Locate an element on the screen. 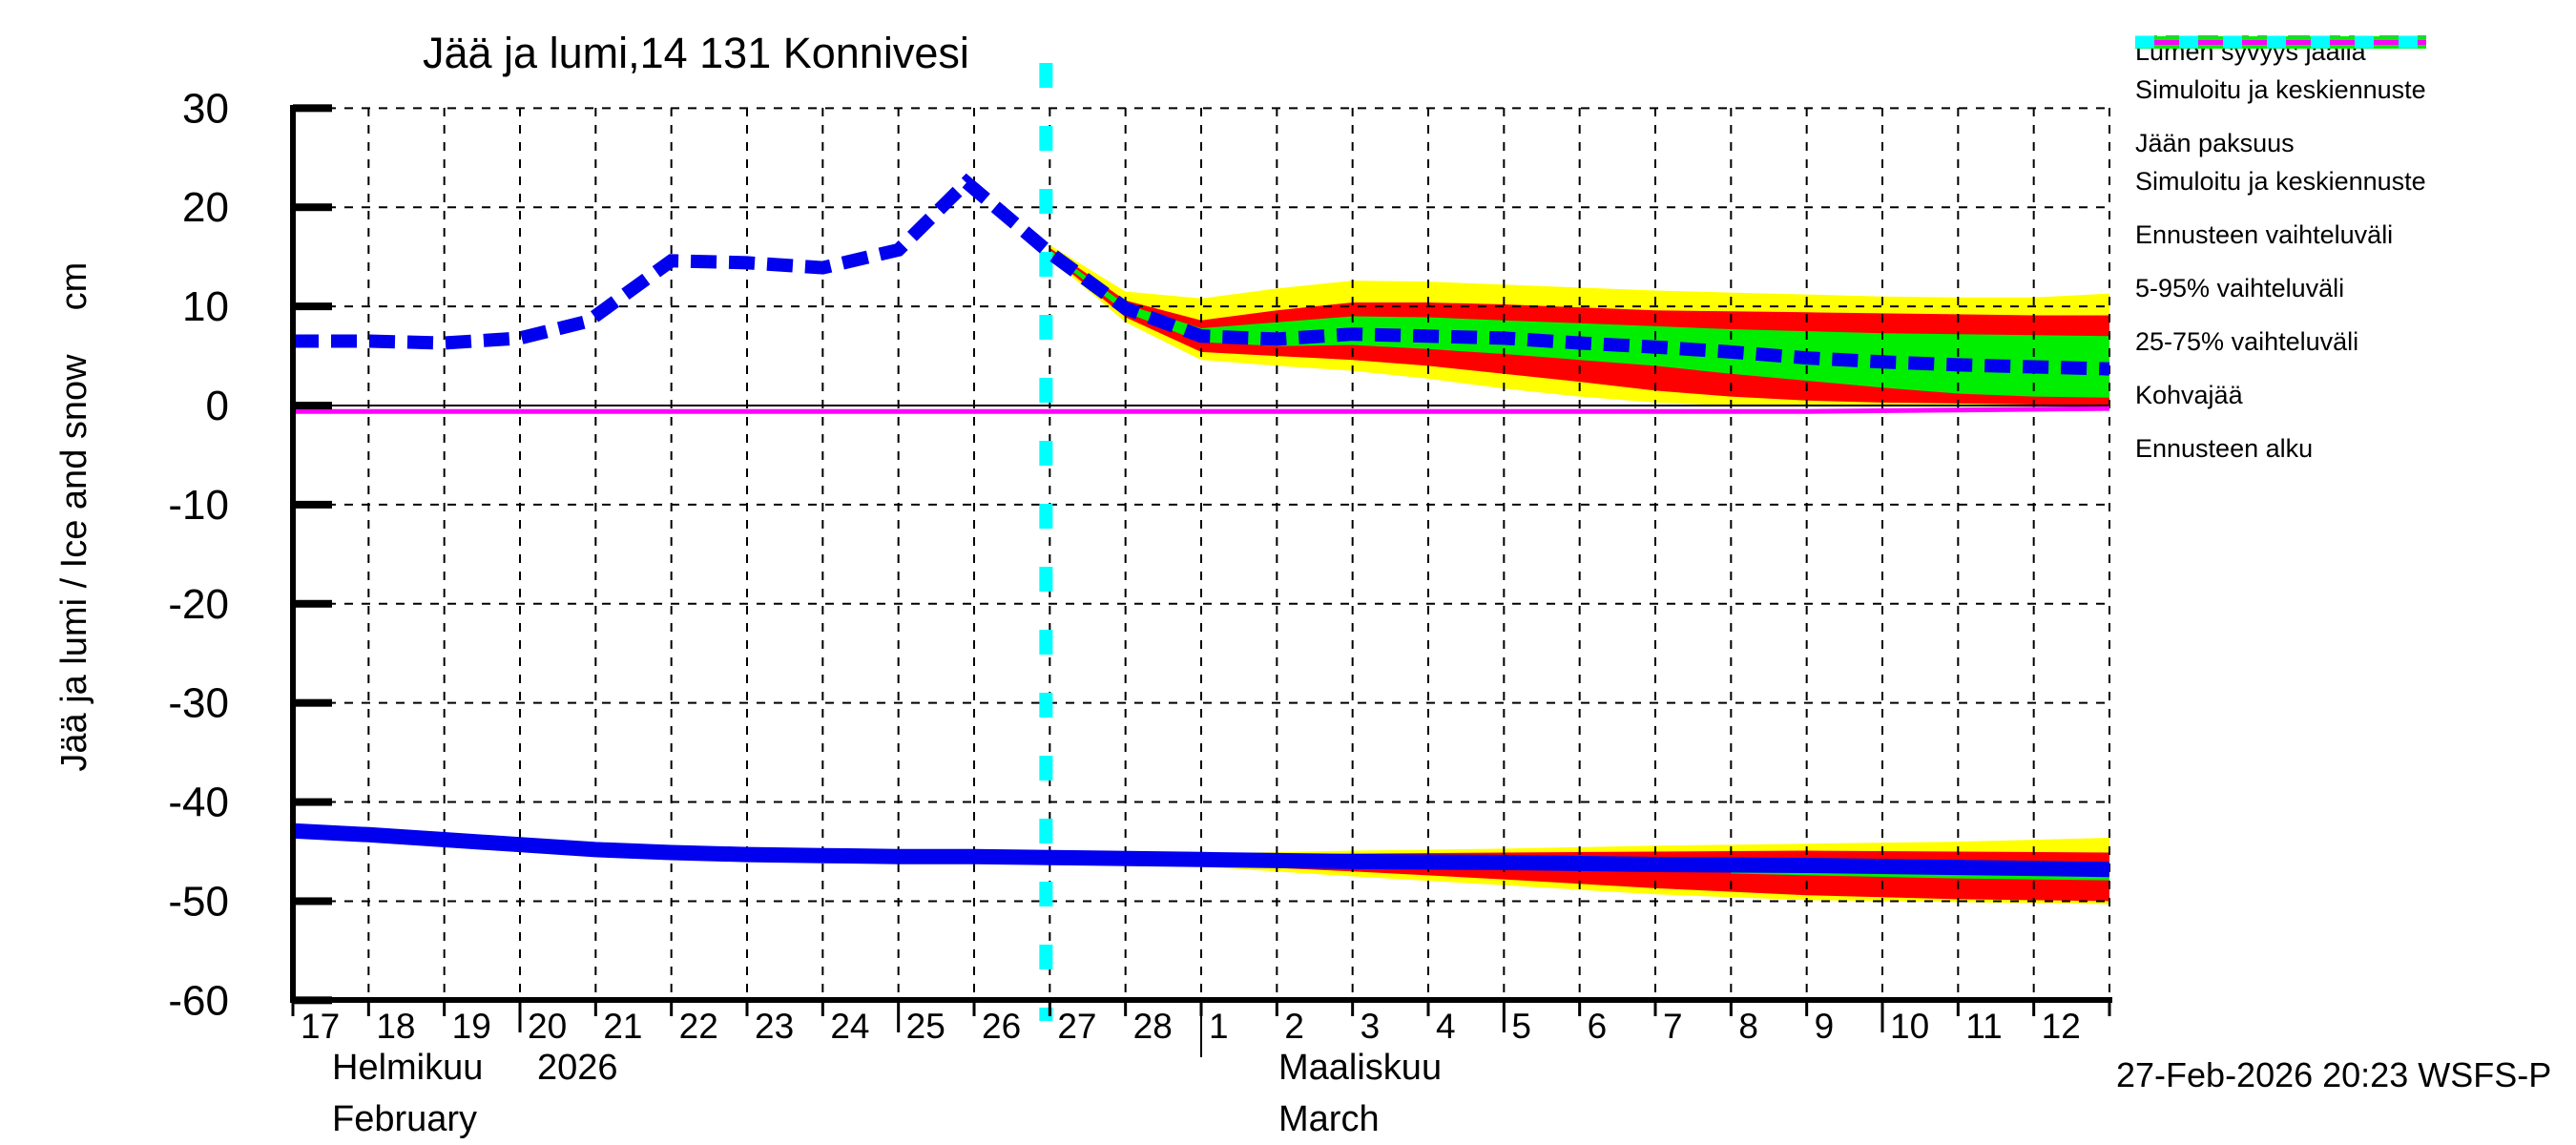  day-label: 8 is located at coordinates (1748, 1026).